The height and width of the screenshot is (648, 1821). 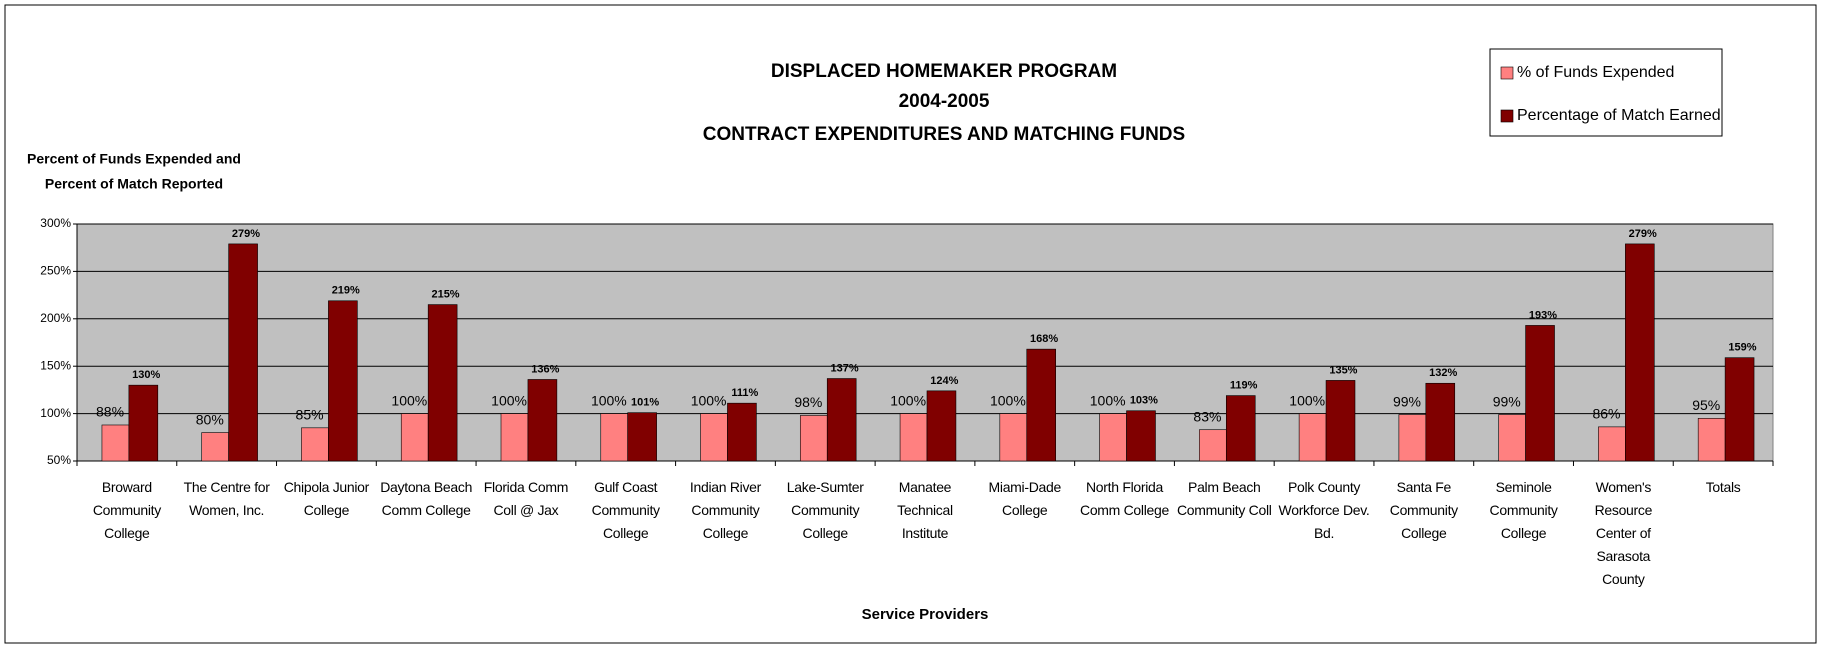 What do you see at coordinates (1025, 498) in the screenshot?
I see `x-tick-label: Miami-Dade College` at bounding box center [1025, 498].